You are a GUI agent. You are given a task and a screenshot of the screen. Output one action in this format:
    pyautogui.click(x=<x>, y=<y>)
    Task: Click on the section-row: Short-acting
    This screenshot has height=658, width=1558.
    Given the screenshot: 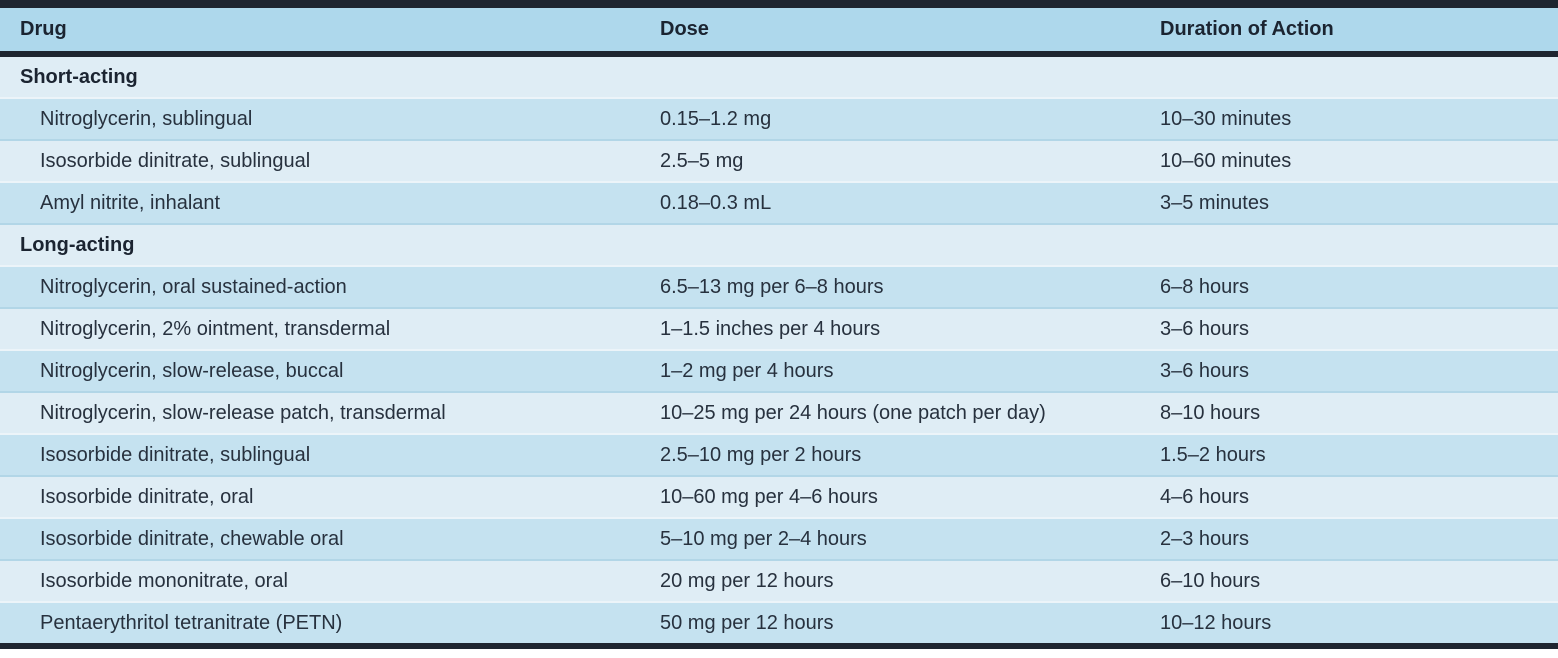 What is the action you would take?
    pyautogui.click(x=779, y=76)
    